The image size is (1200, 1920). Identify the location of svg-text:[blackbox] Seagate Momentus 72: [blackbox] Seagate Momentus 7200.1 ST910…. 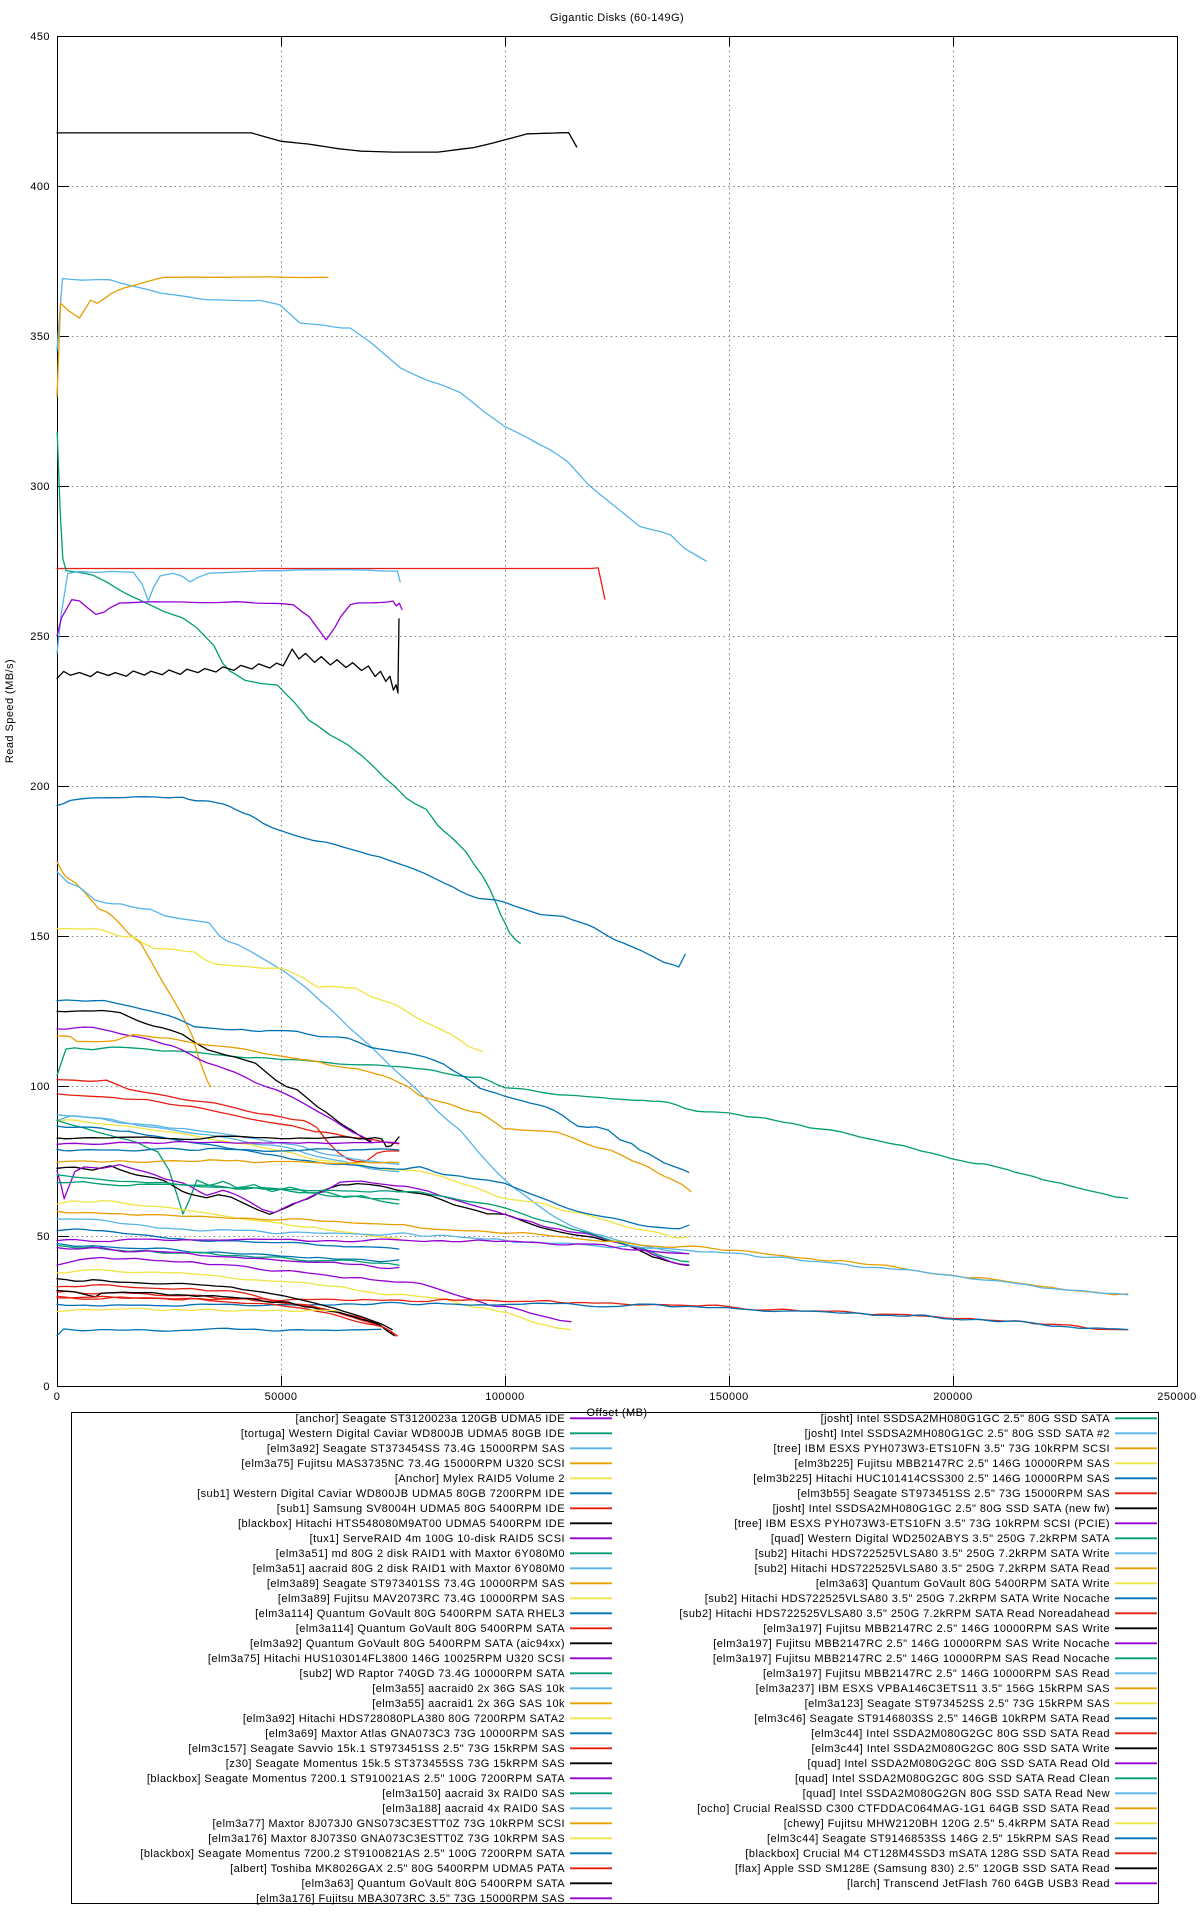
(356, 1779).